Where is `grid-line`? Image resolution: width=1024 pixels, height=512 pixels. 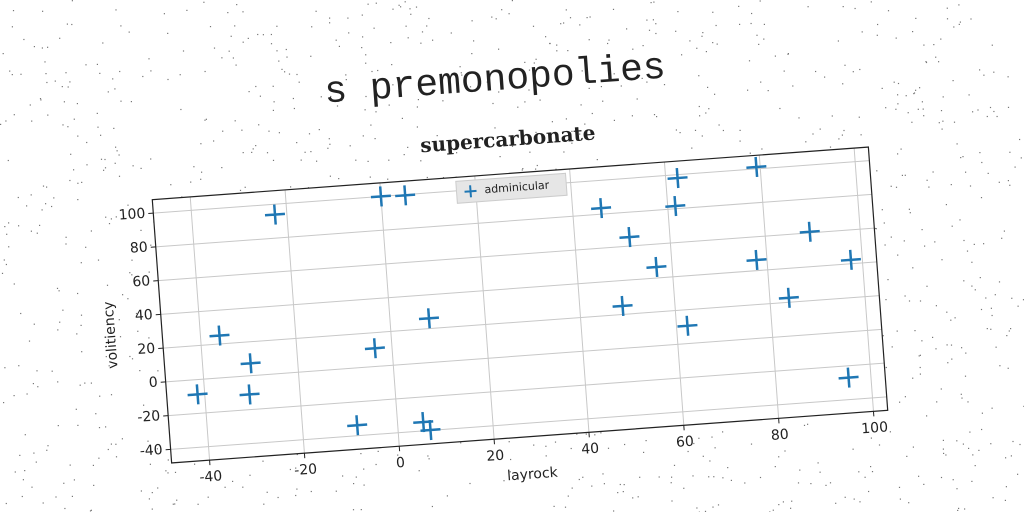 grid-line is located at coordinates (521, 322).